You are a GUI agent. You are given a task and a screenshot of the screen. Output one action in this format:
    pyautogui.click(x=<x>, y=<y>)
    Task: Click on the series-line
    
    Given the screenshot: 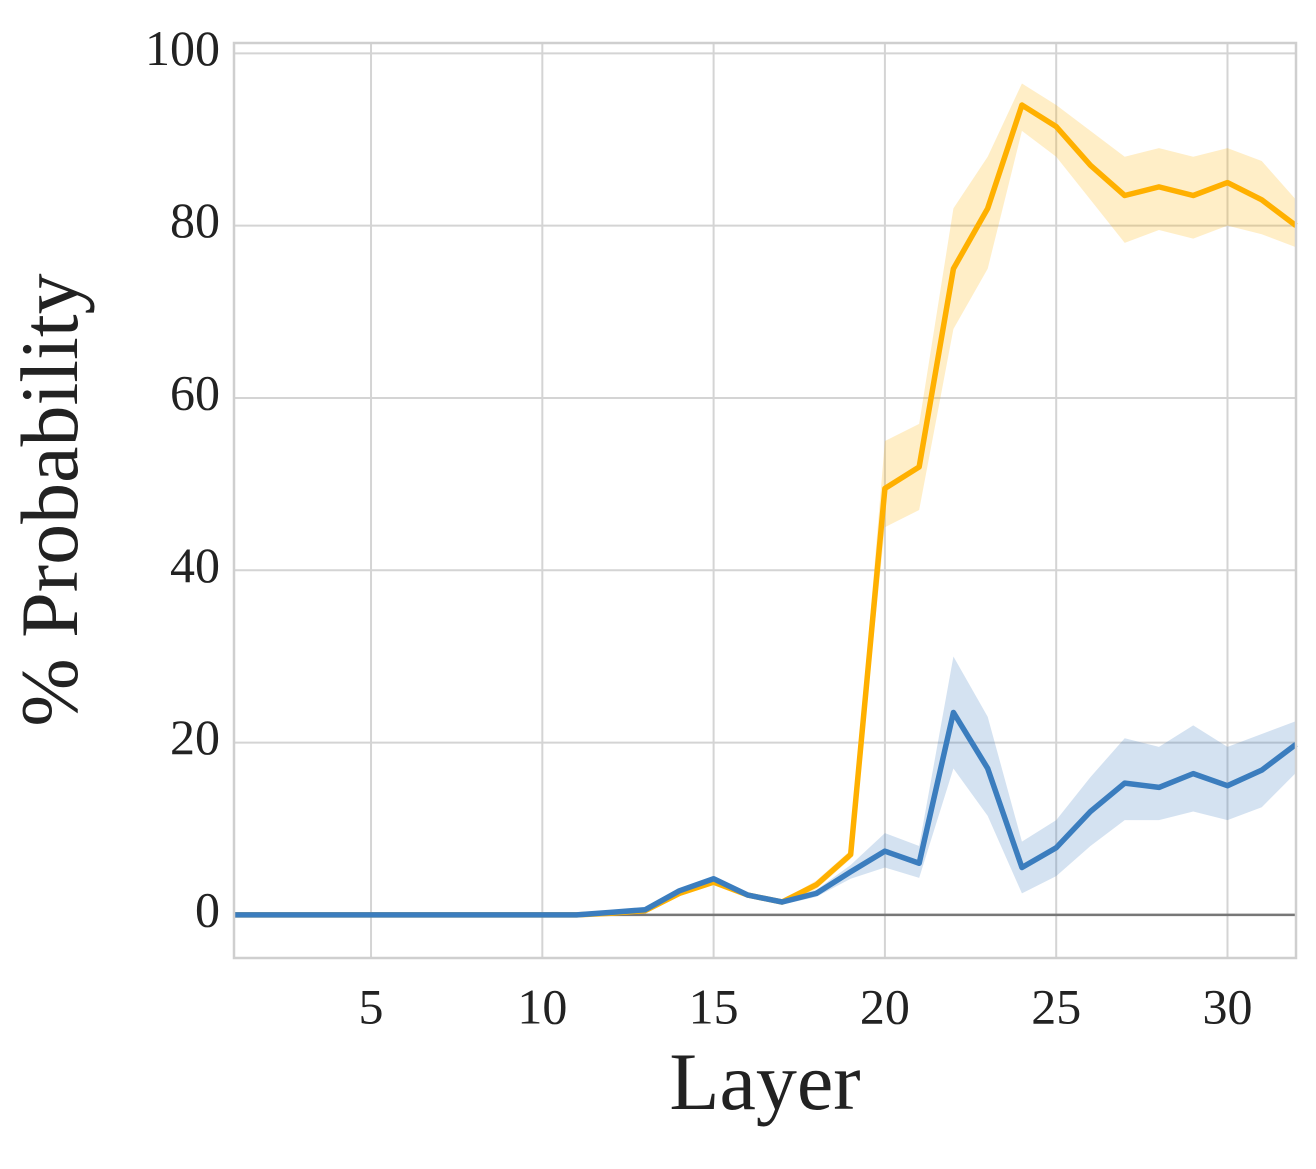 What is the action you would take?
    pyautogui.click(x=766, y=813)
    